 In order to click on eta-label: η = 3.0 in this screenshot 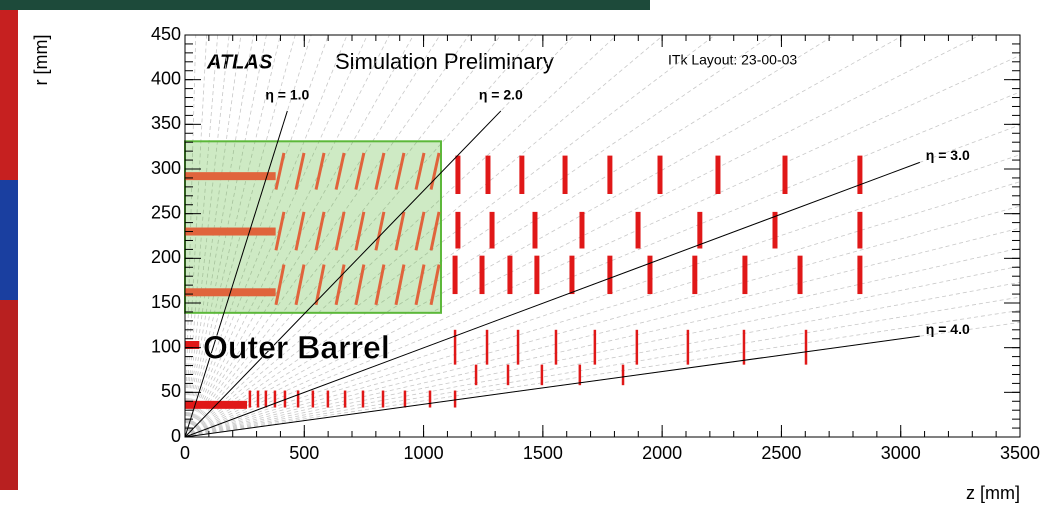, I will do `click(948, 155)`.